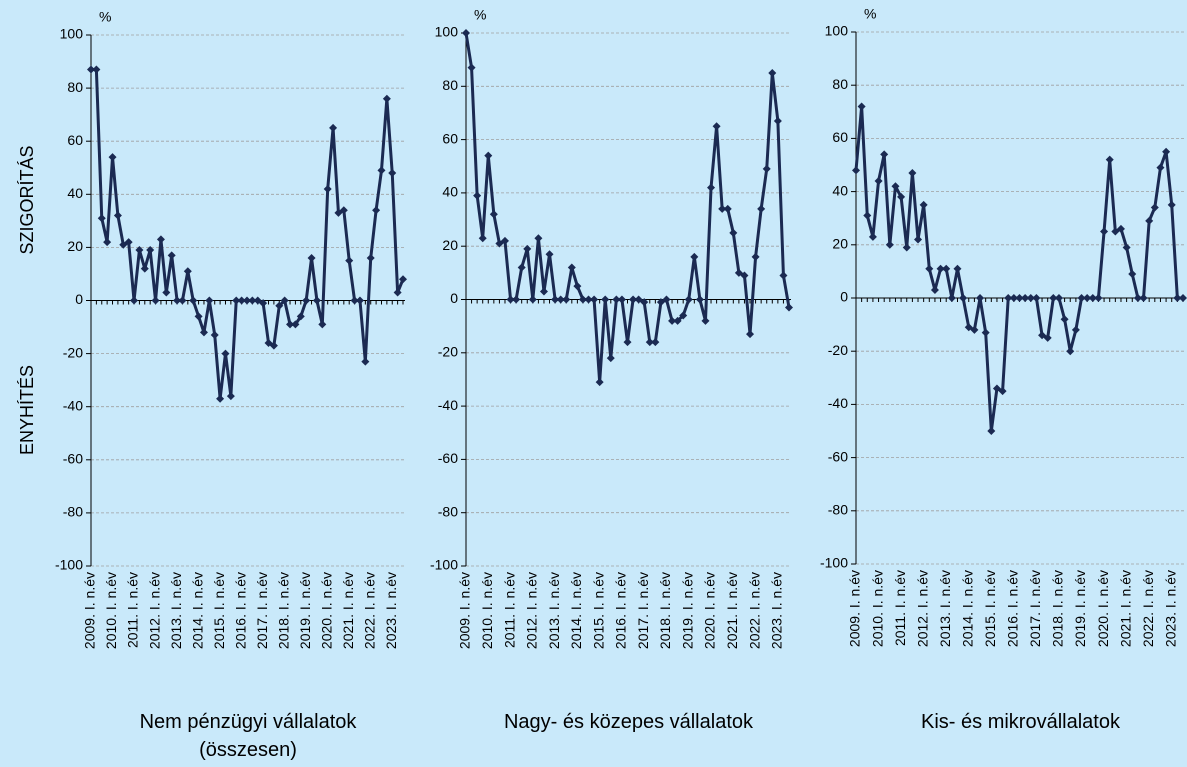 The height and width of the screenshot is (767, 1187). Describe the element at coordinates (73, 405) in the screenshot. I see `y-tick-label: -40` at that location.